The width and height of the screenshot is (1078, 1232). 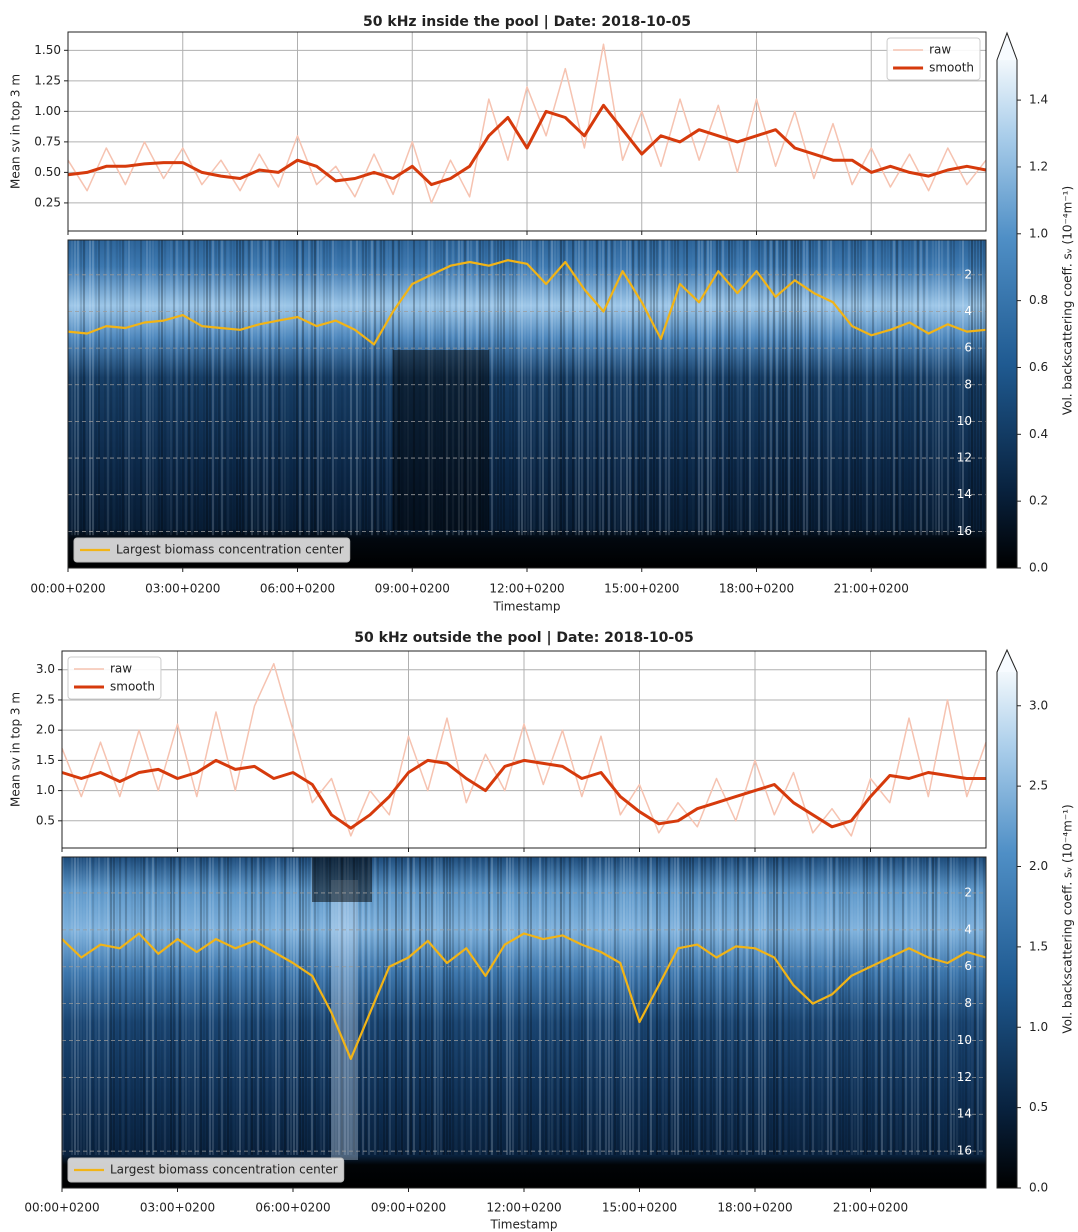 What do you see at coordinates (968, 348) in the screenshot?
I see `y-tick-label: 6` at bounding box center [968, 348].